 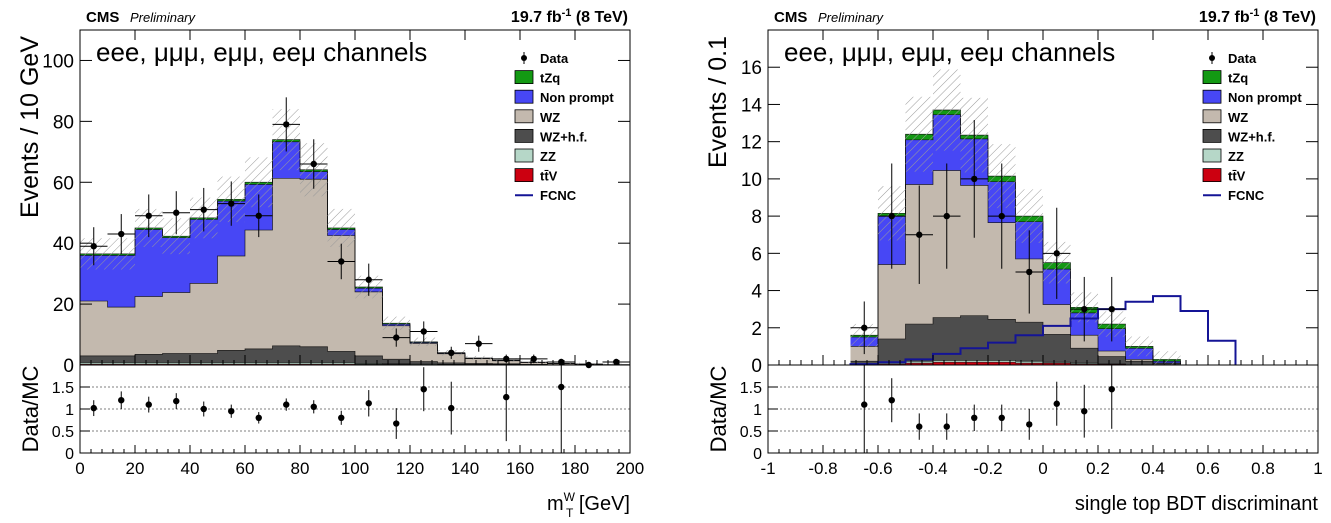 I want to click on y-tick-label: 4, so click(x=756, y=292).